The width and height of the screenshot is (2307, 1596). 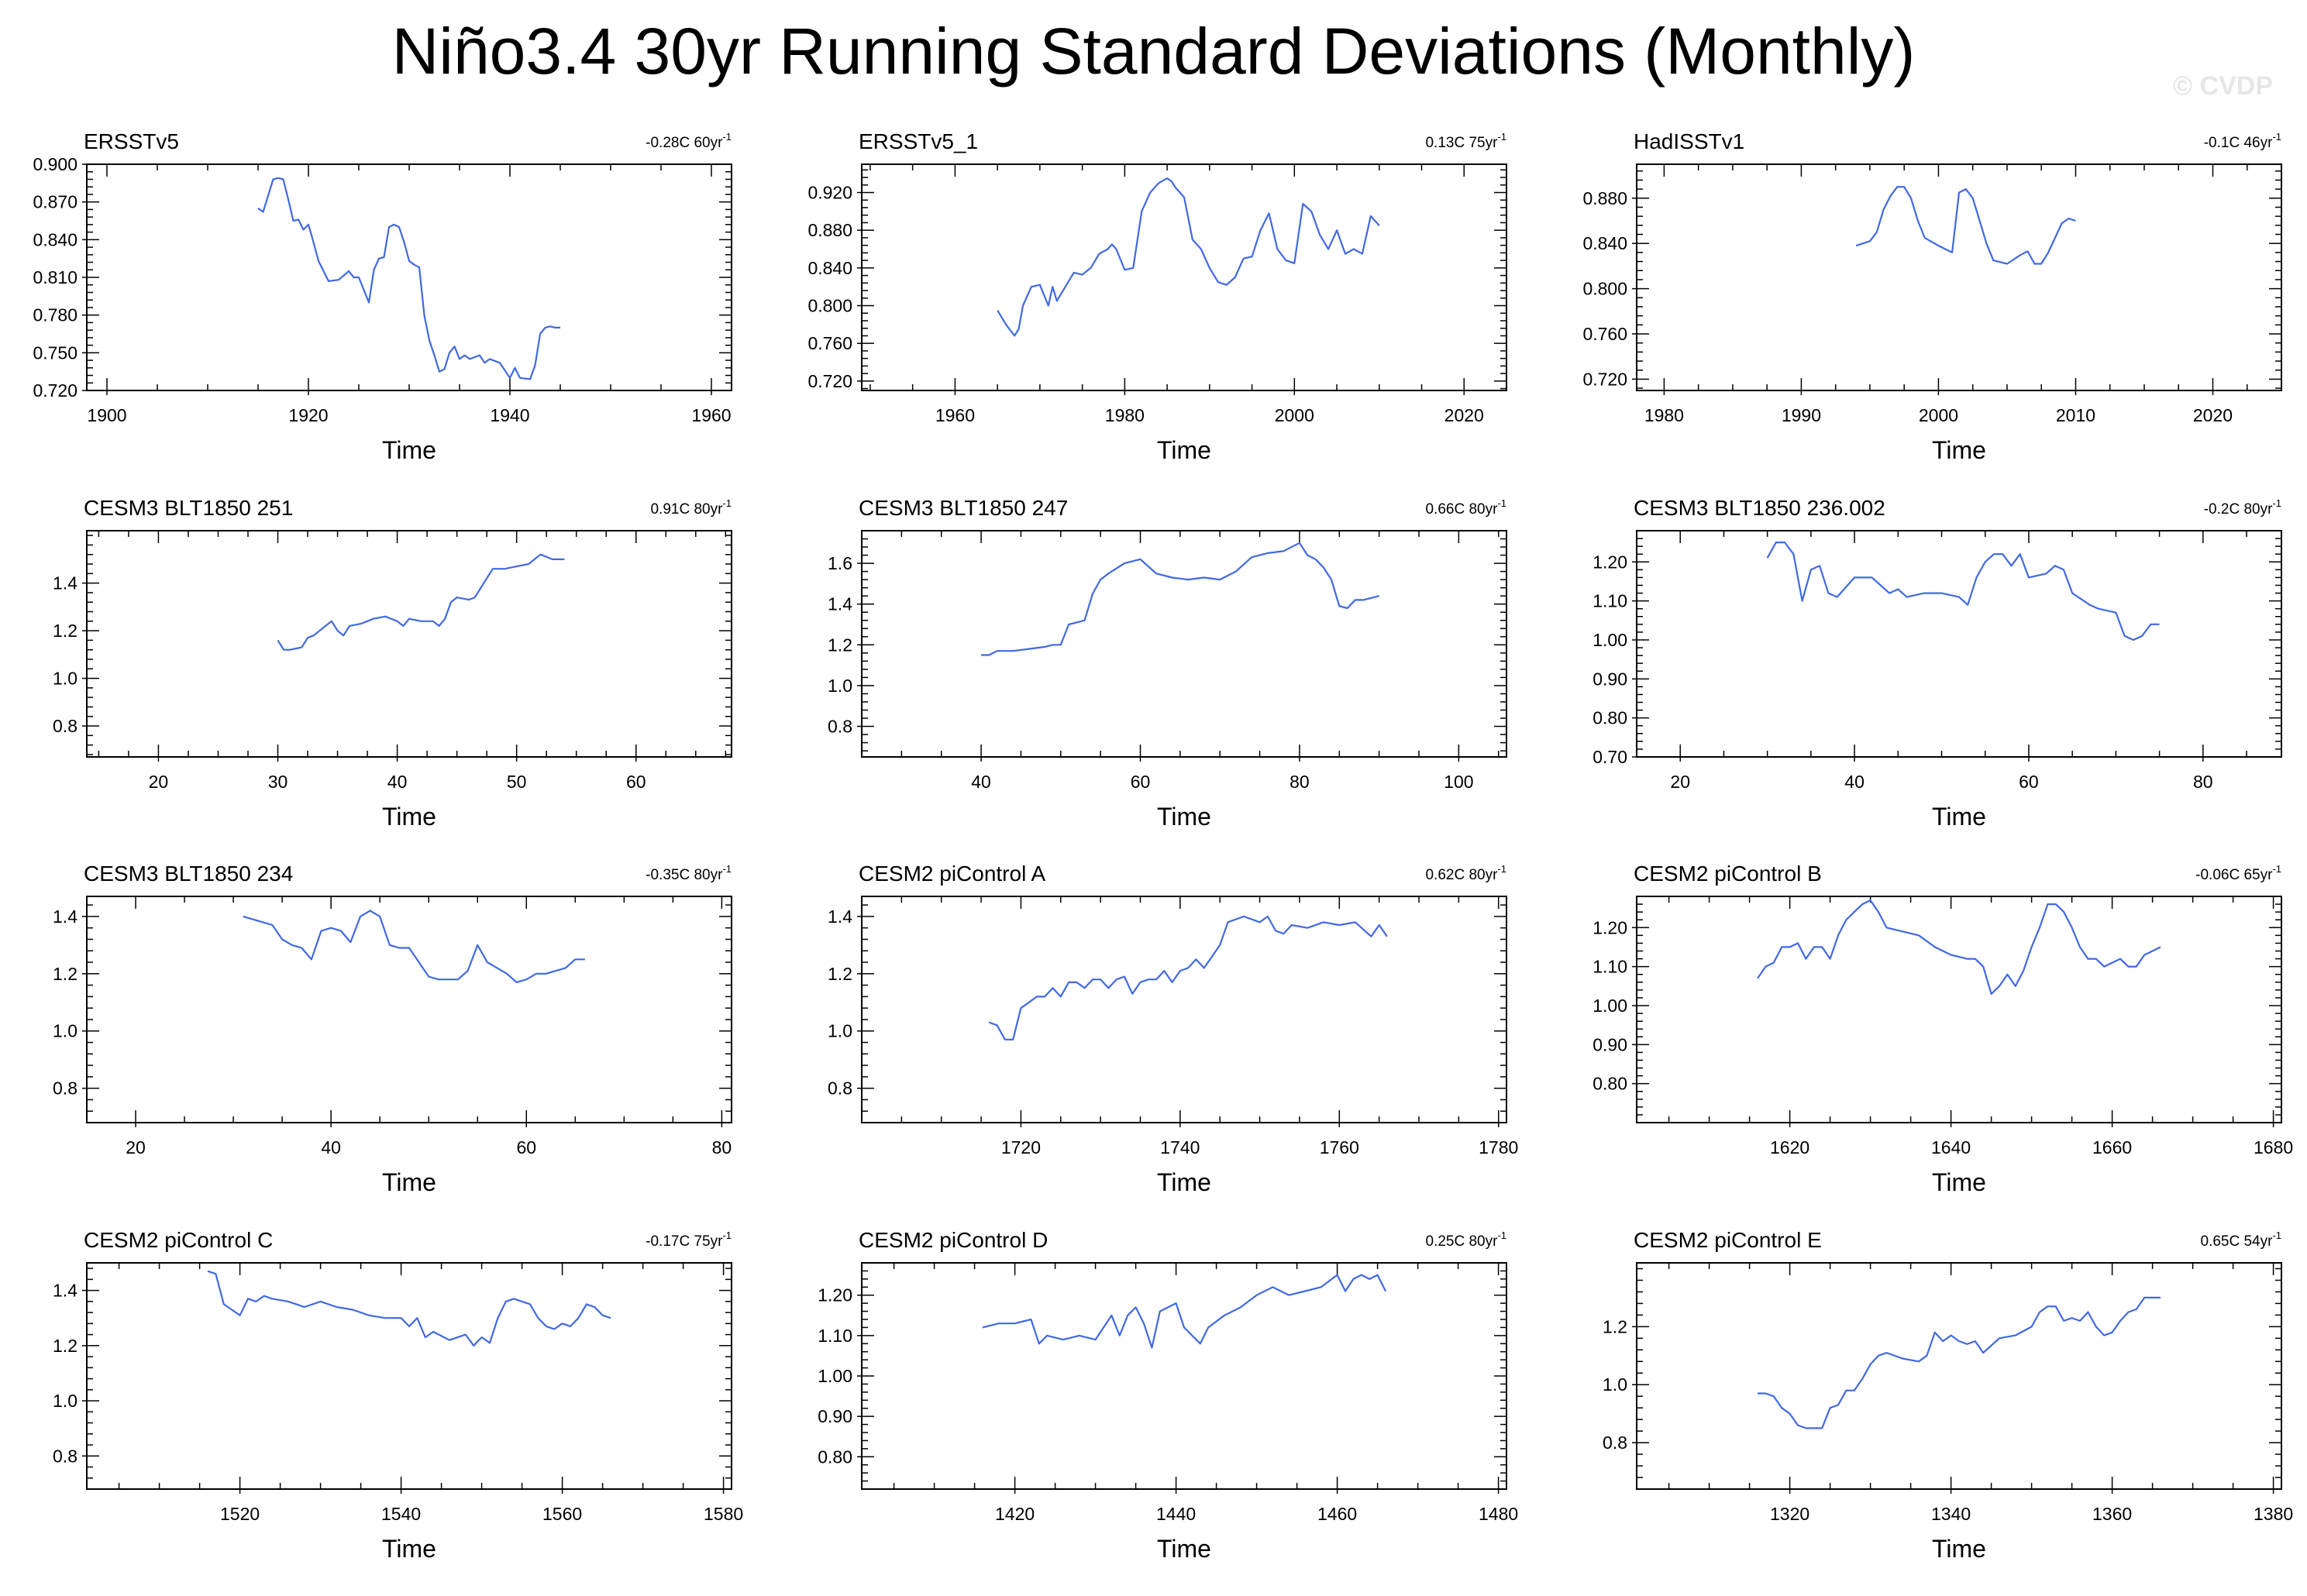 What do you see at coordinates (711, 415) in the screenshot?
I see `x-tick-label: 1960` at bounding box center [711, 415].